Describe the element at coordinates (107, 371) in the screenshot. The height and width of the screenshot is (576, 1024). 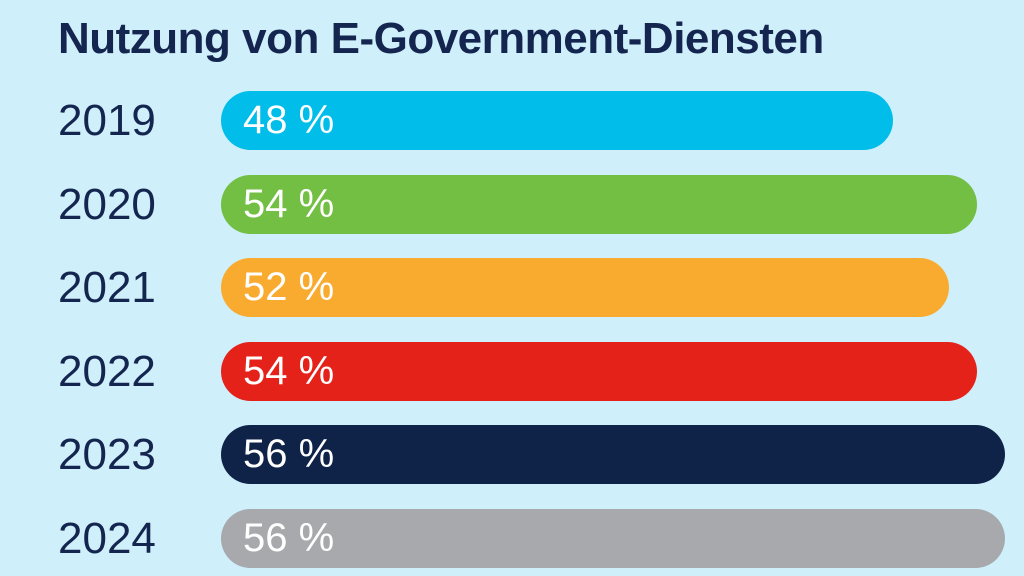
I see `category-label-2022: 2022` at that location.